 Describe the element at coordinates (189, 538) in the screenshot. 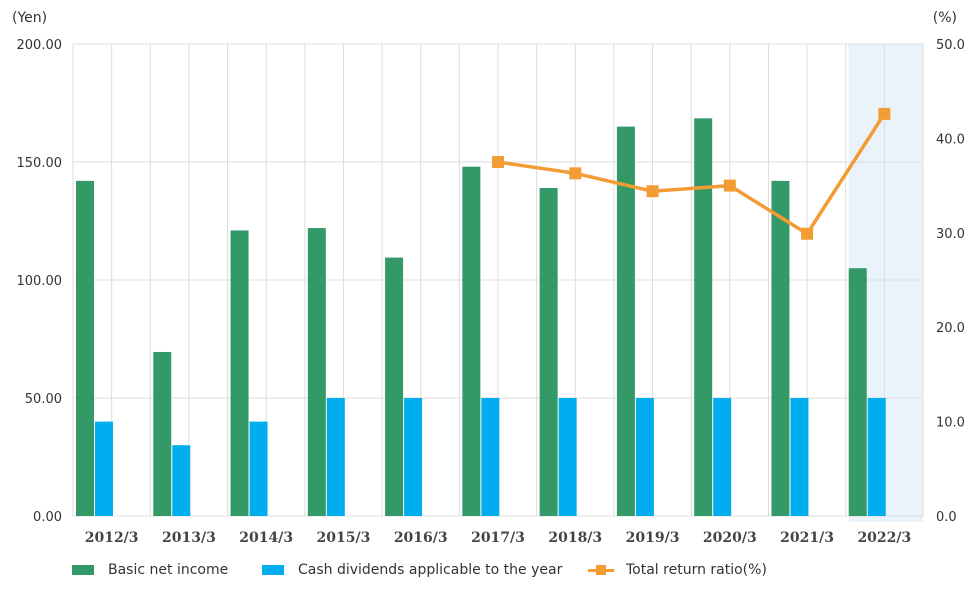

I see `x-axis-tick-label: 2013/3` at that location.